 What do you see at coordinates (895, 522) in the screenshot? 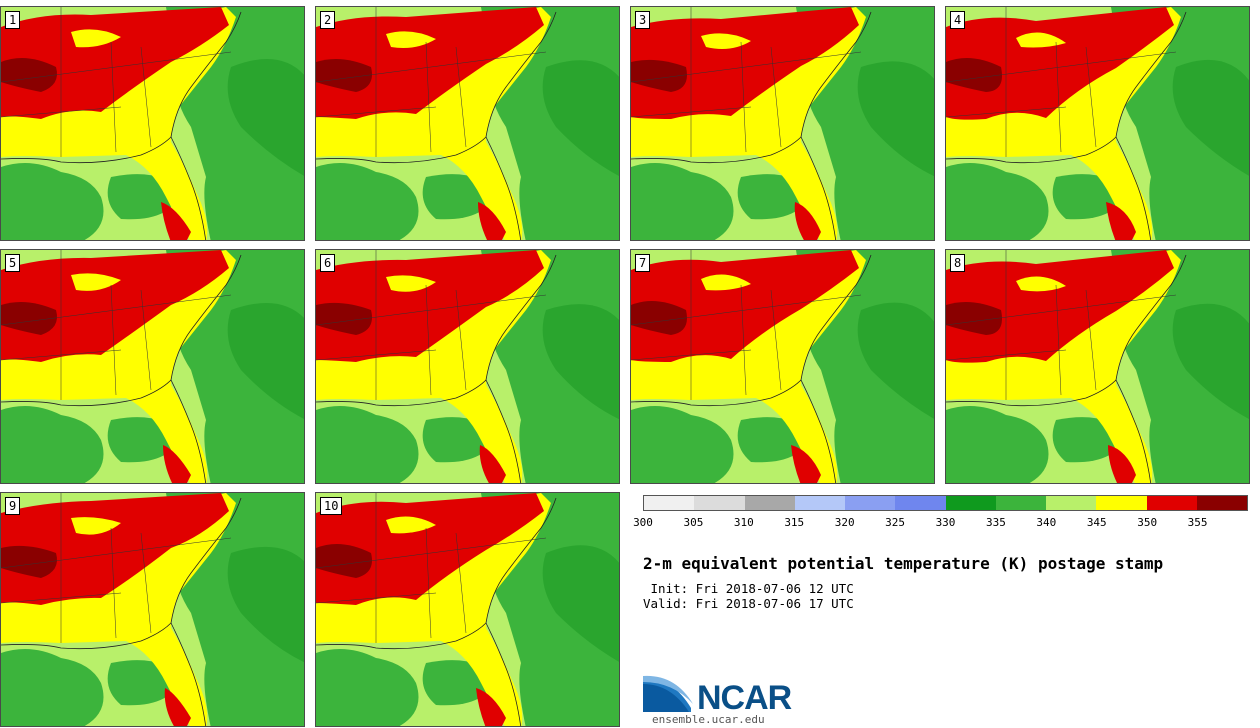
I see `colorbar-tick-label: 325` at bounding box center [895, 522].